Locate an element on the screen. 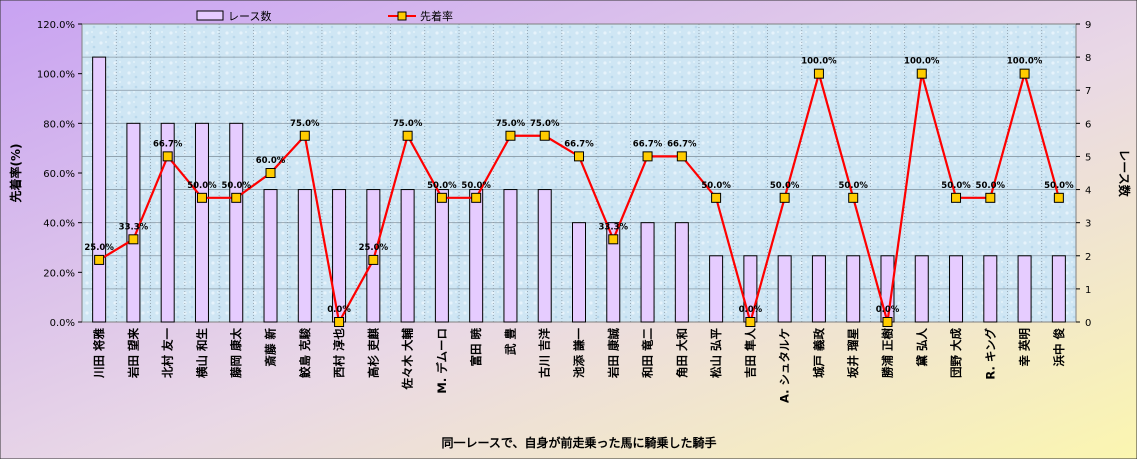 This screenshot has height=459, width=1137. y-tick-label-left: 20.0% is located at coordinates (59, 273).